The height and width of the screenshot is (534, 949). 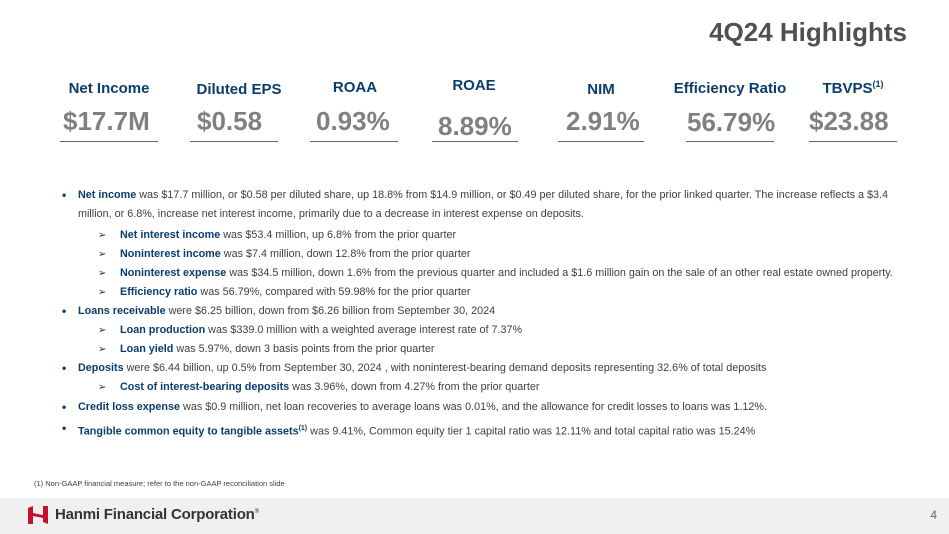 I want to click on kpi-label: NIM, so click(x=601, y=89).